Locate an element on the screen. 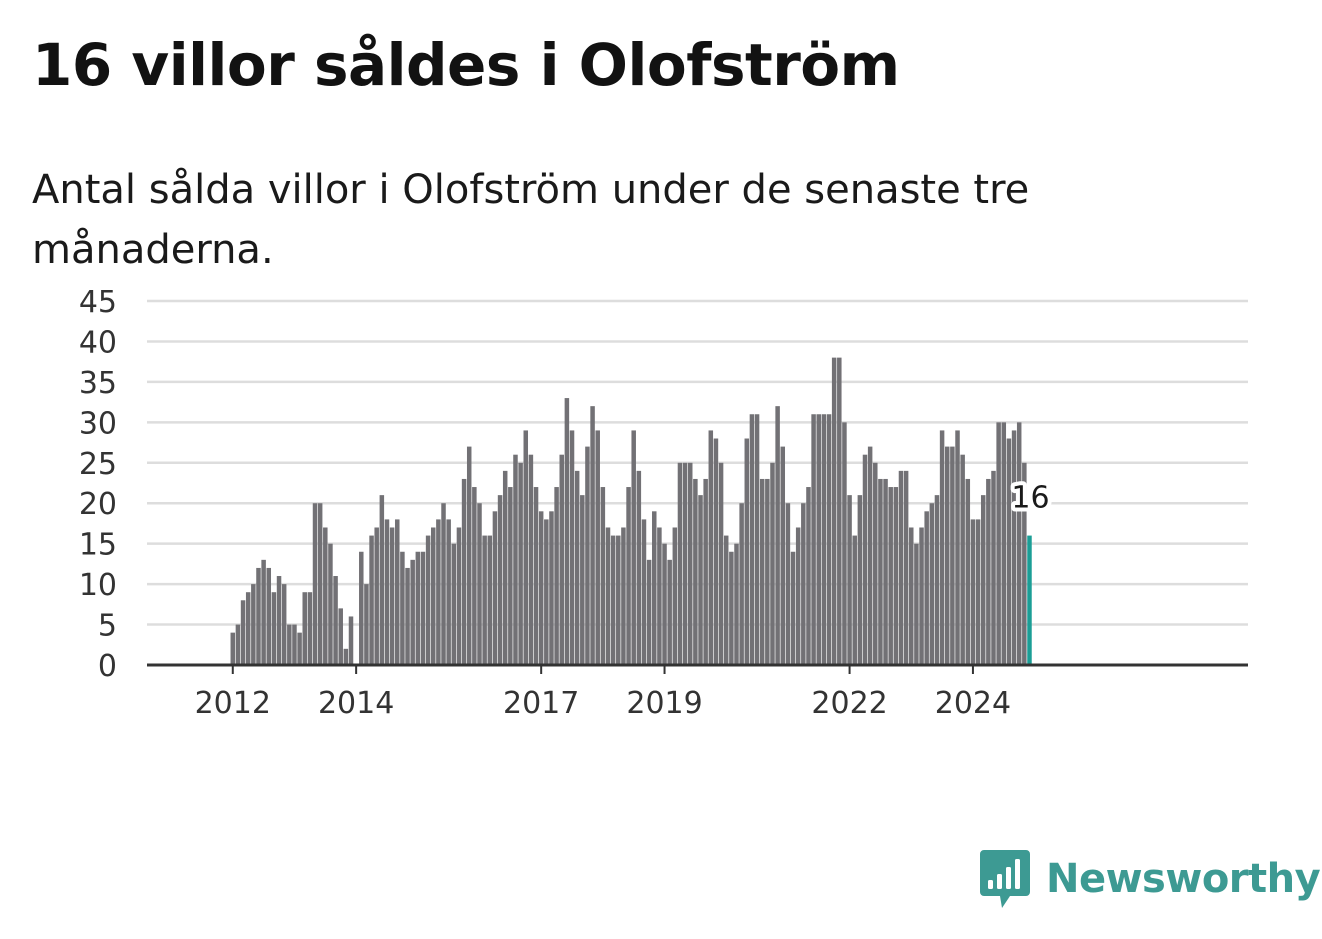  logo-text: Newsworthy is located at coordinates (1183, 879).